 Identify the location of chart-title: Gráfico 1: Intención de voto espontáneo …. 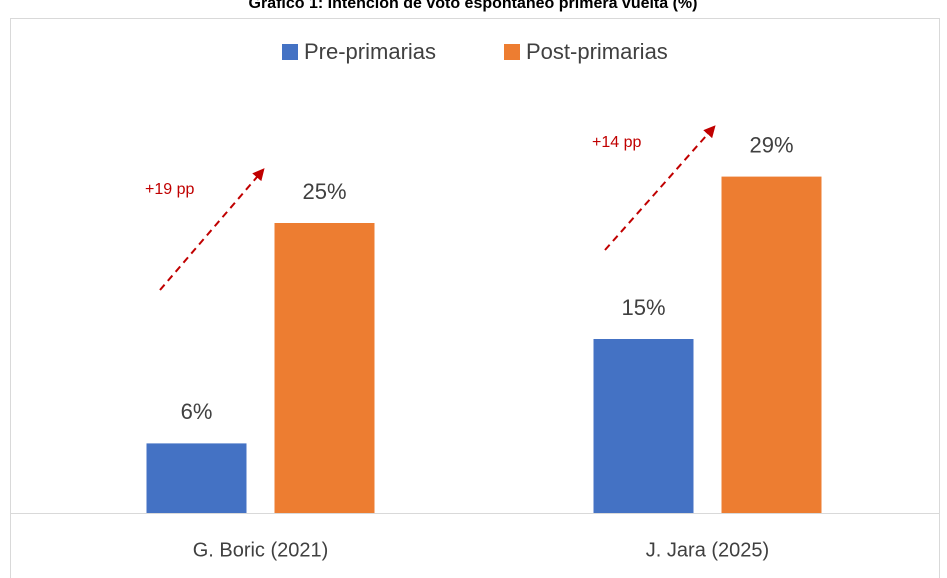
(473, 6).